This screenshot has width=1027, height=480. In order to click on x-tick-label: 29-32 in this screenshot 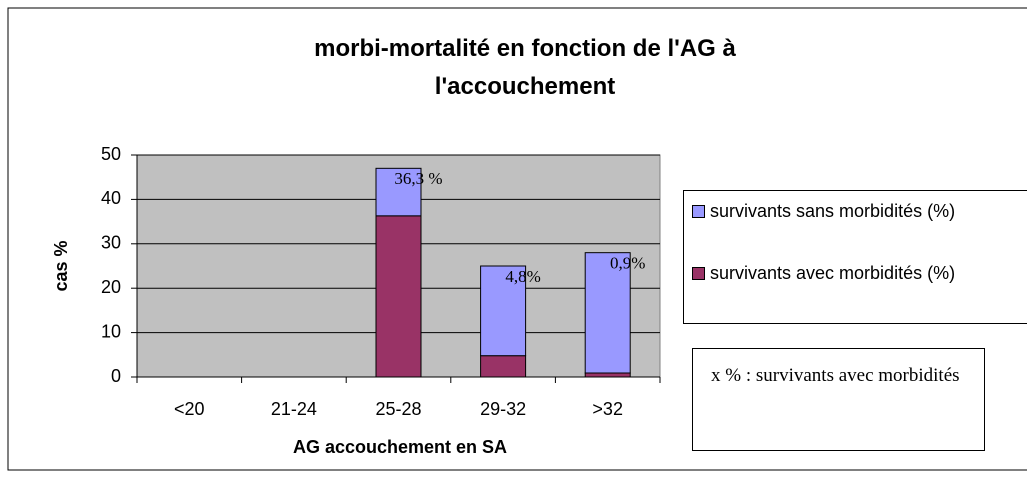, I will do `click(503, 409)`.